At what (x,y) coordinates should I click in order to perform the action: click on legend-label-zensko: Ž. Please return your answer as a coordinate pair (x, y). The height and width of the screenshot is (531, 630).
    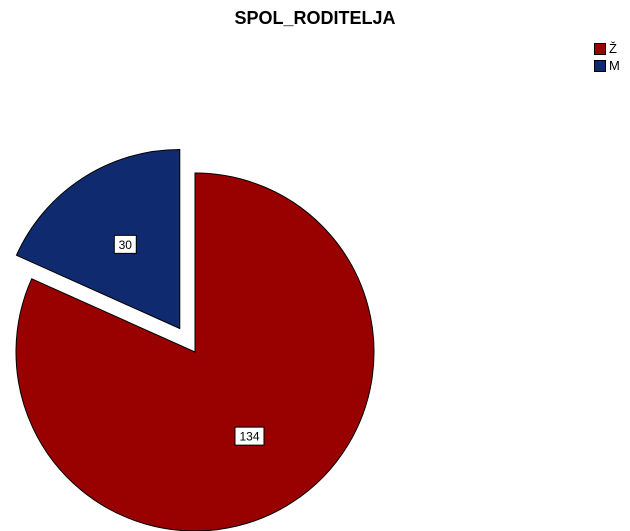
    Looking at the image, I should click on (613, 48).